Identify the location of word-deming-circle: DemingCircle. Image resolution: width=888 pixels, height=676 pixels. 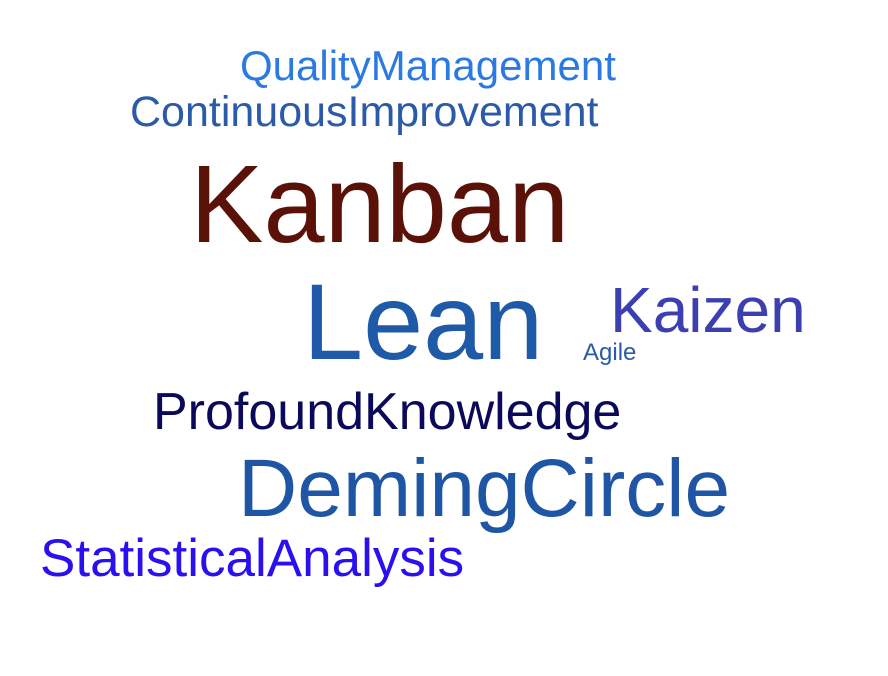
(484, 488).